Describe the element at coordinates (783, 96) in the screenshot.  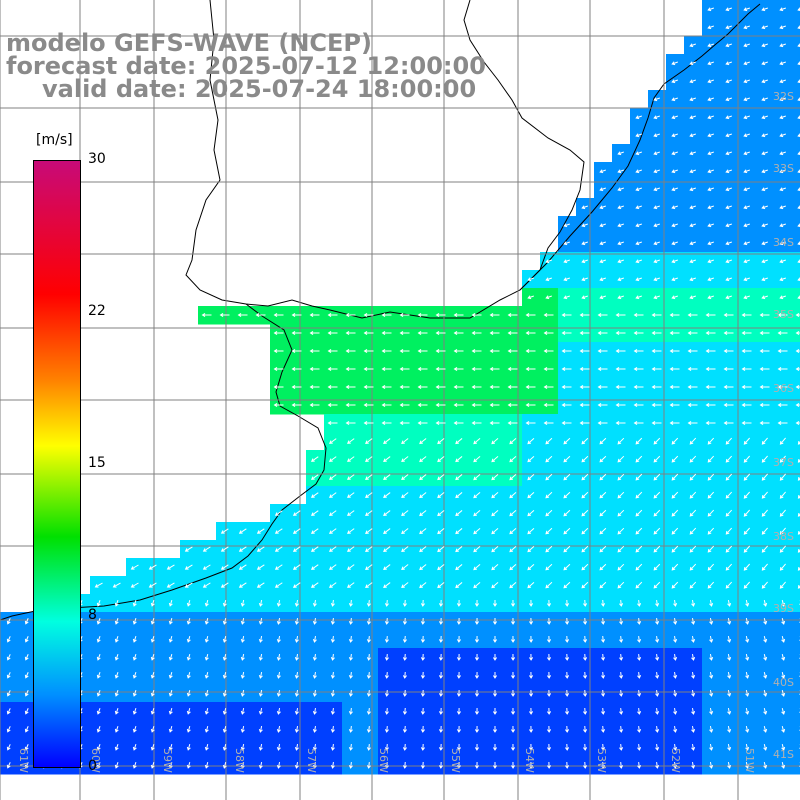
I see `latitude-label: 32S` at that location.